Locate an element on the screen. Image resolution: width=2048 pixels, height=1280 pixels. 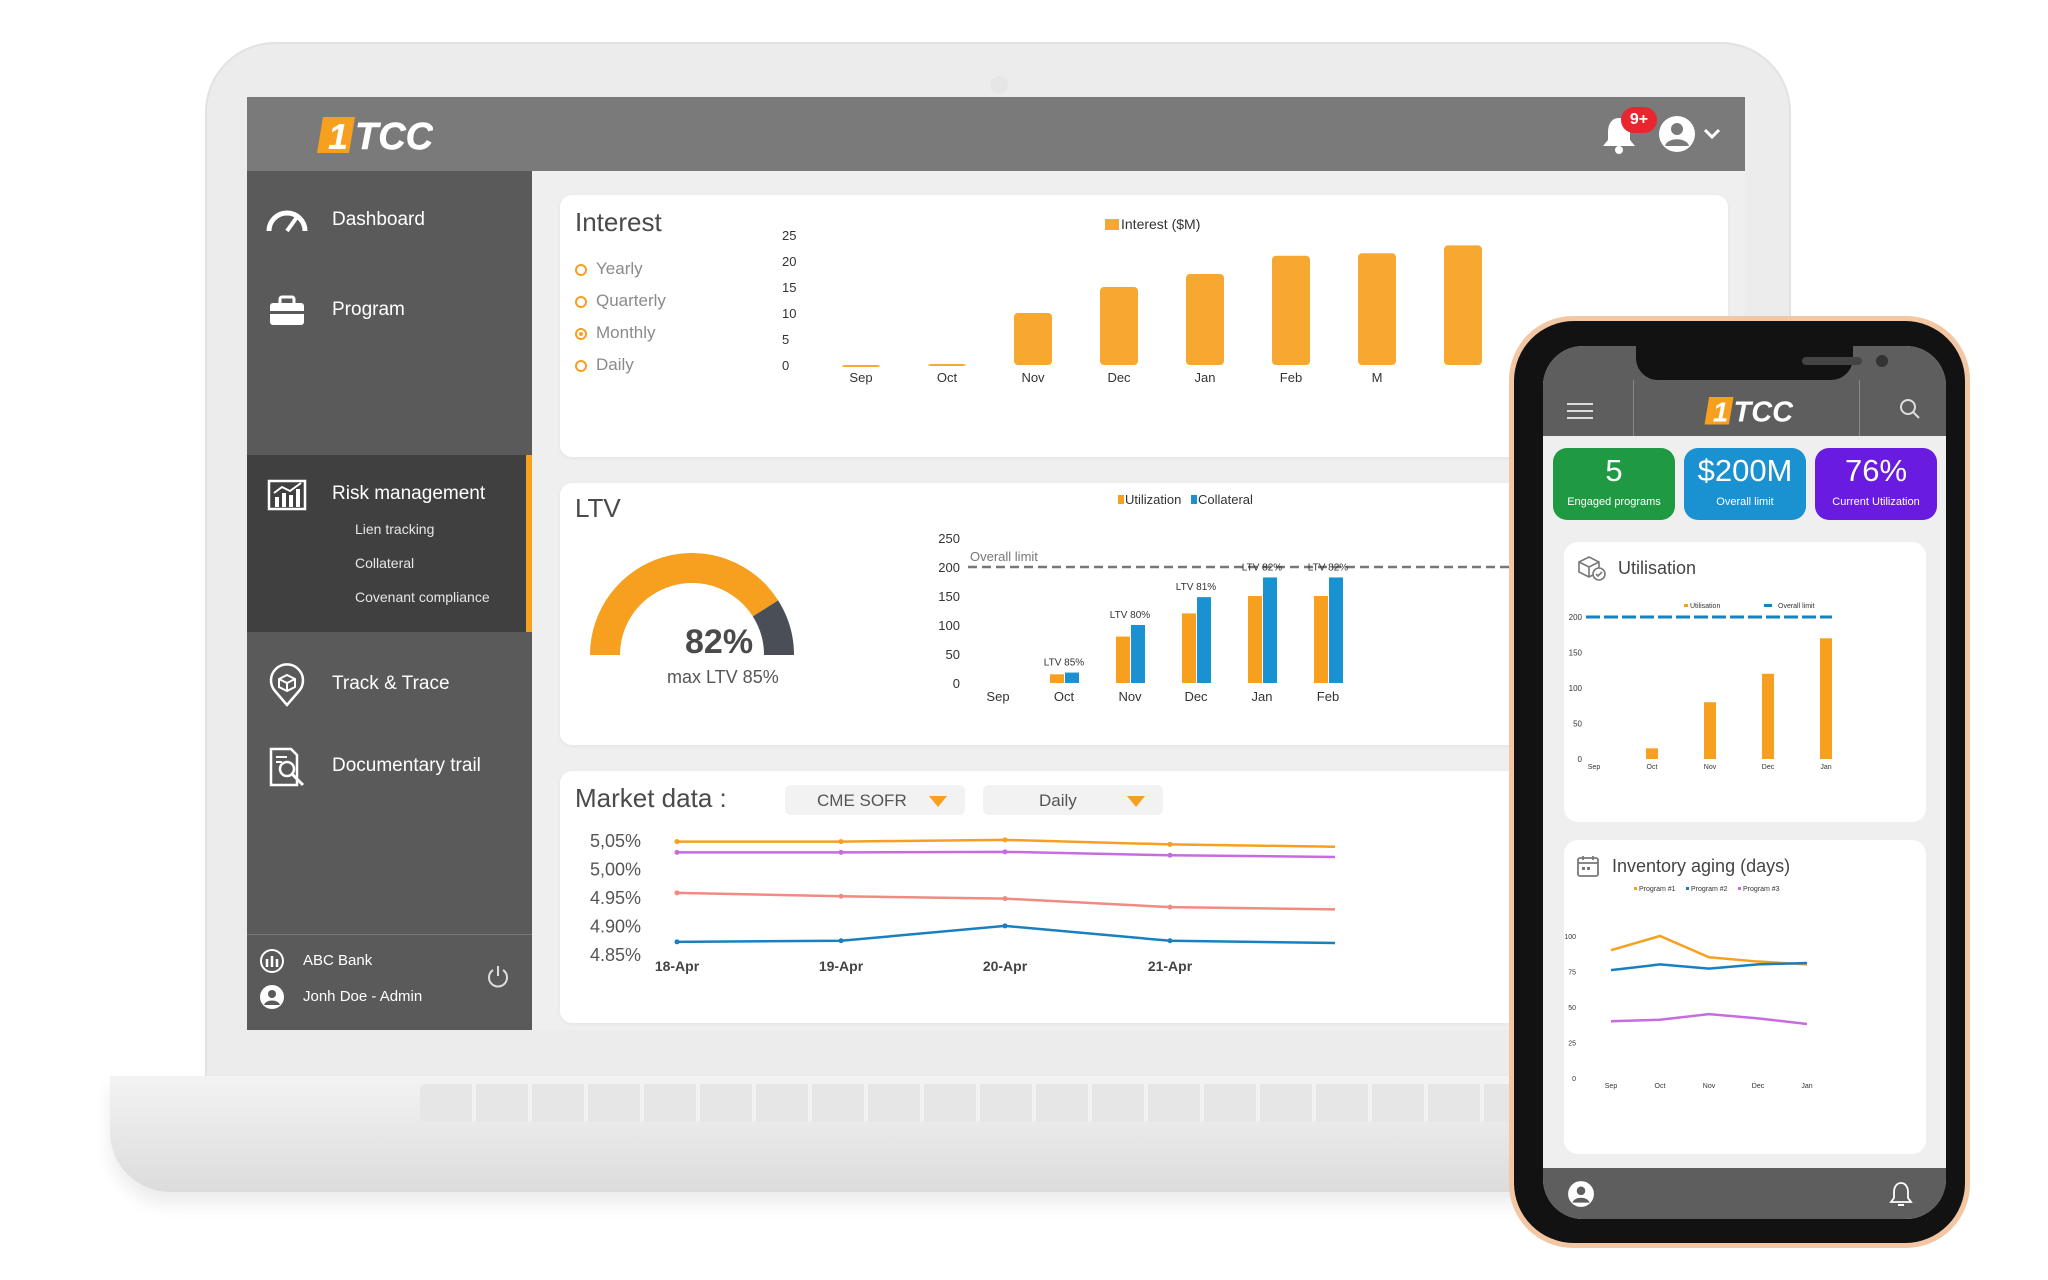
y-tick-label: 75 is located at coordinates (1572, 973).